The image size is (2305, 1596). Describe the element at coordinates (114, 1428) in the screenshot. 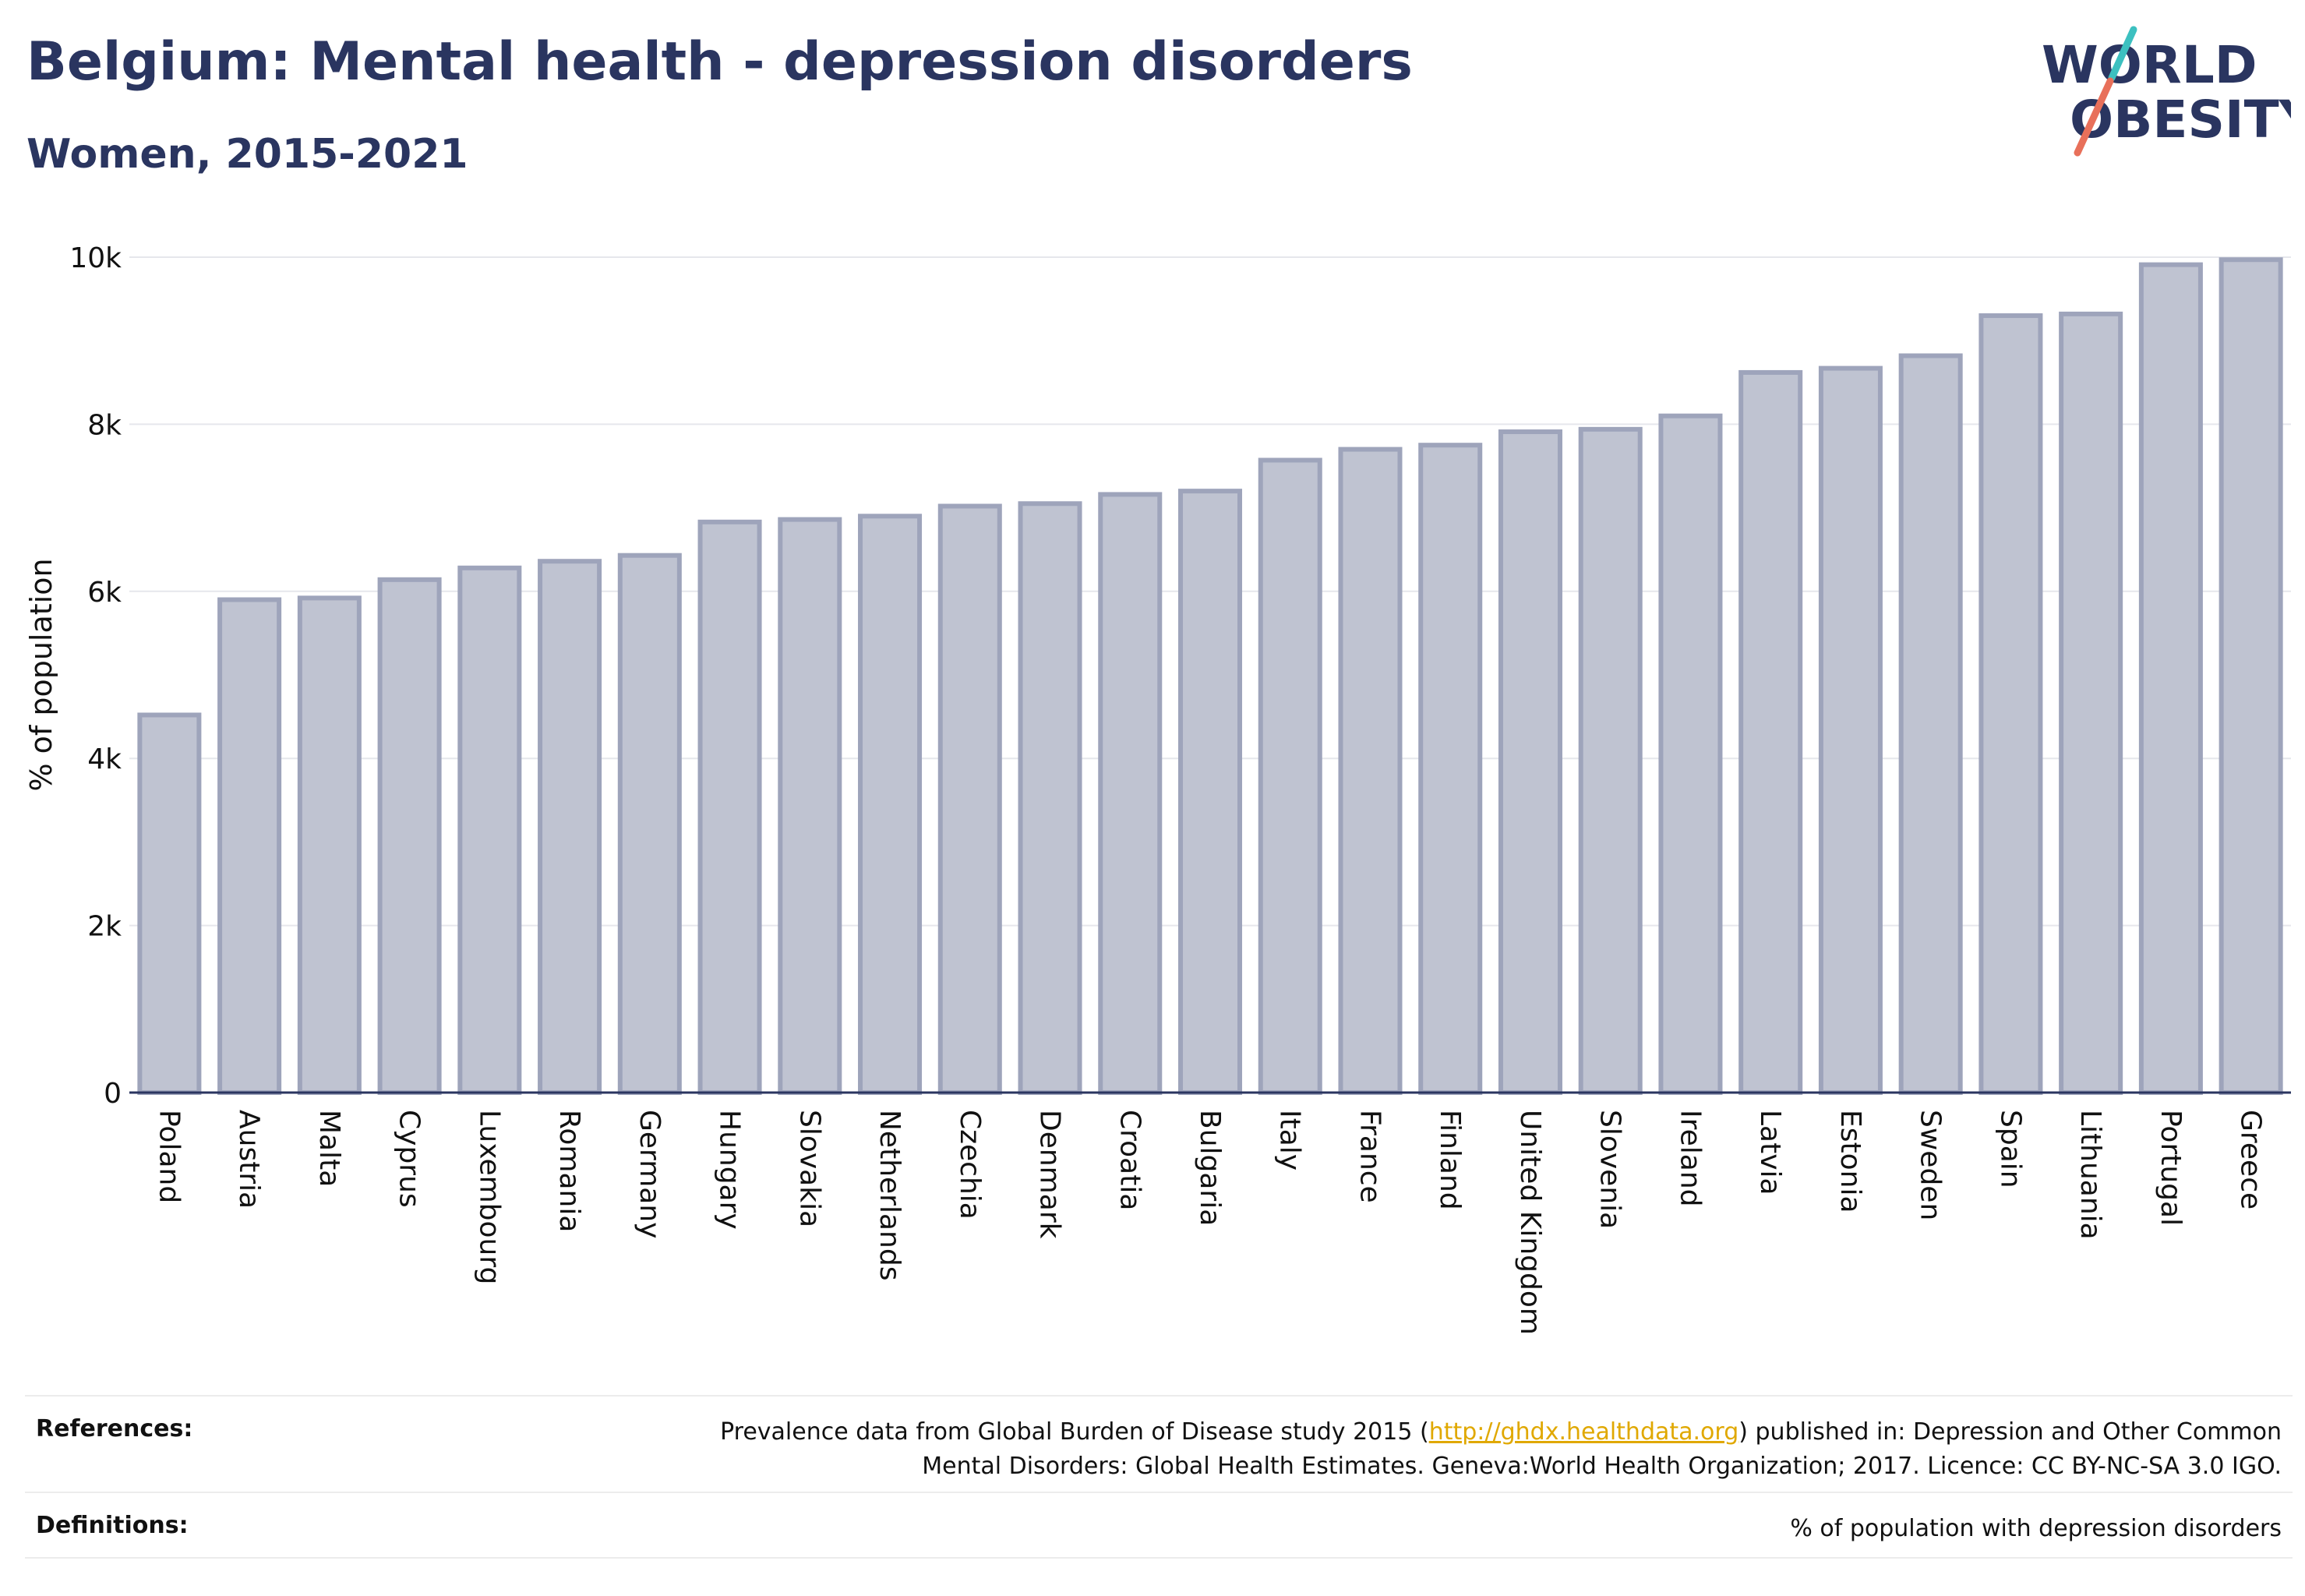

I see `references-label: References:` at that location.